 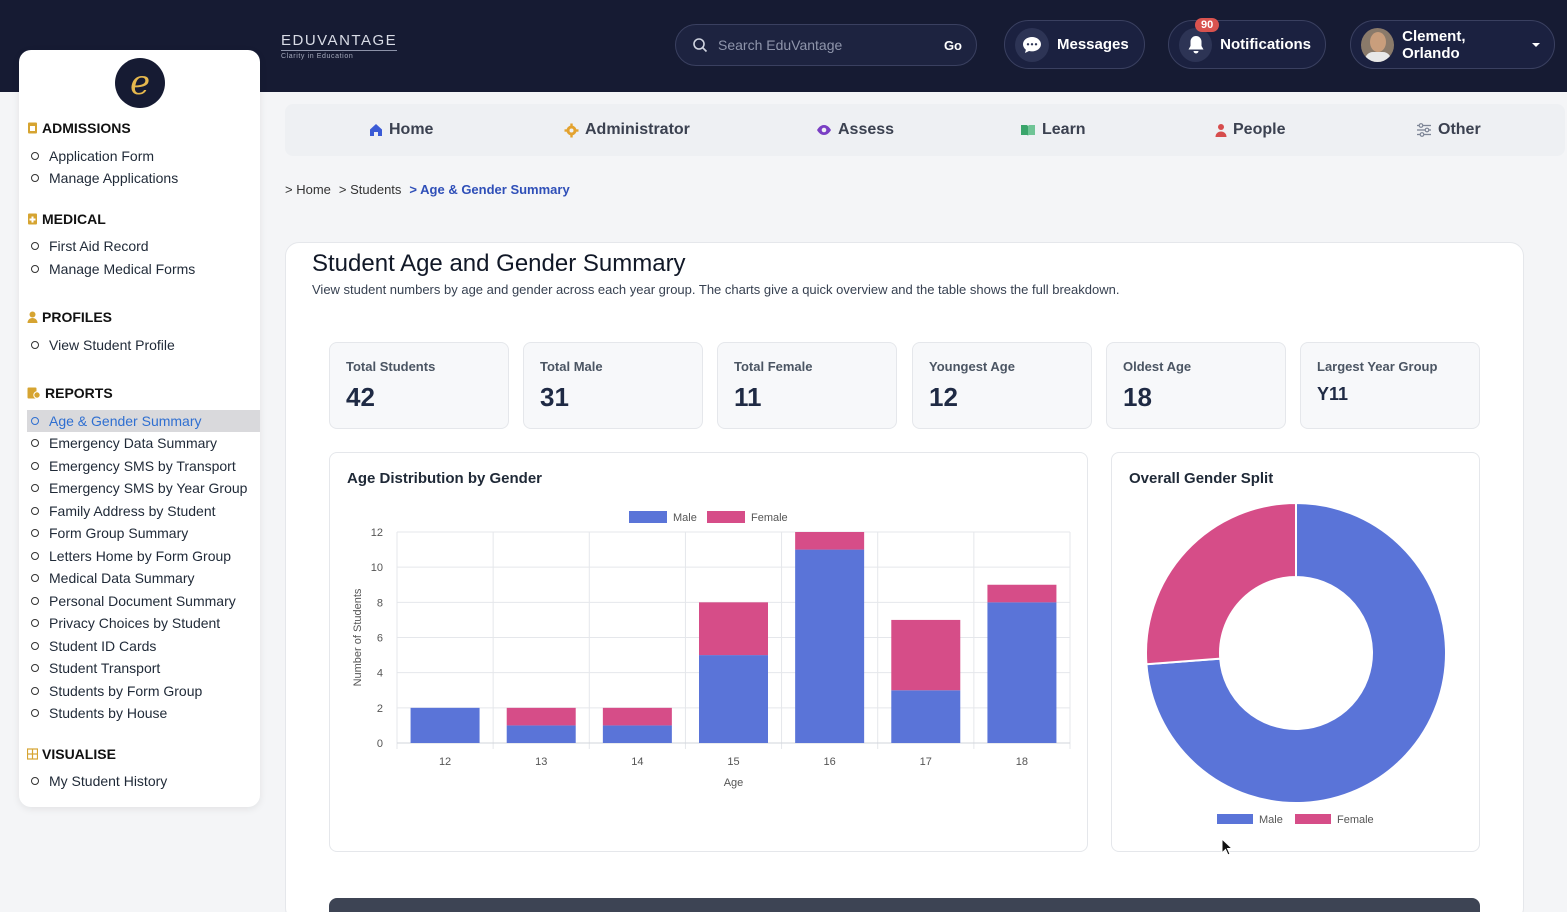 I want to click on gender-split-chart: Male Female, so click(x=1296, y=663).